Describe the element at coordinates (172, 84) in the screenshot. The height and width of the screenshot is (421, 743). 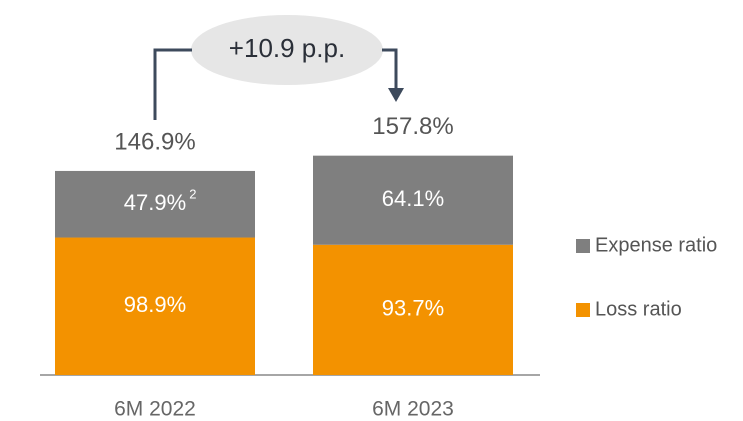
I see `arrow-left` at that location.